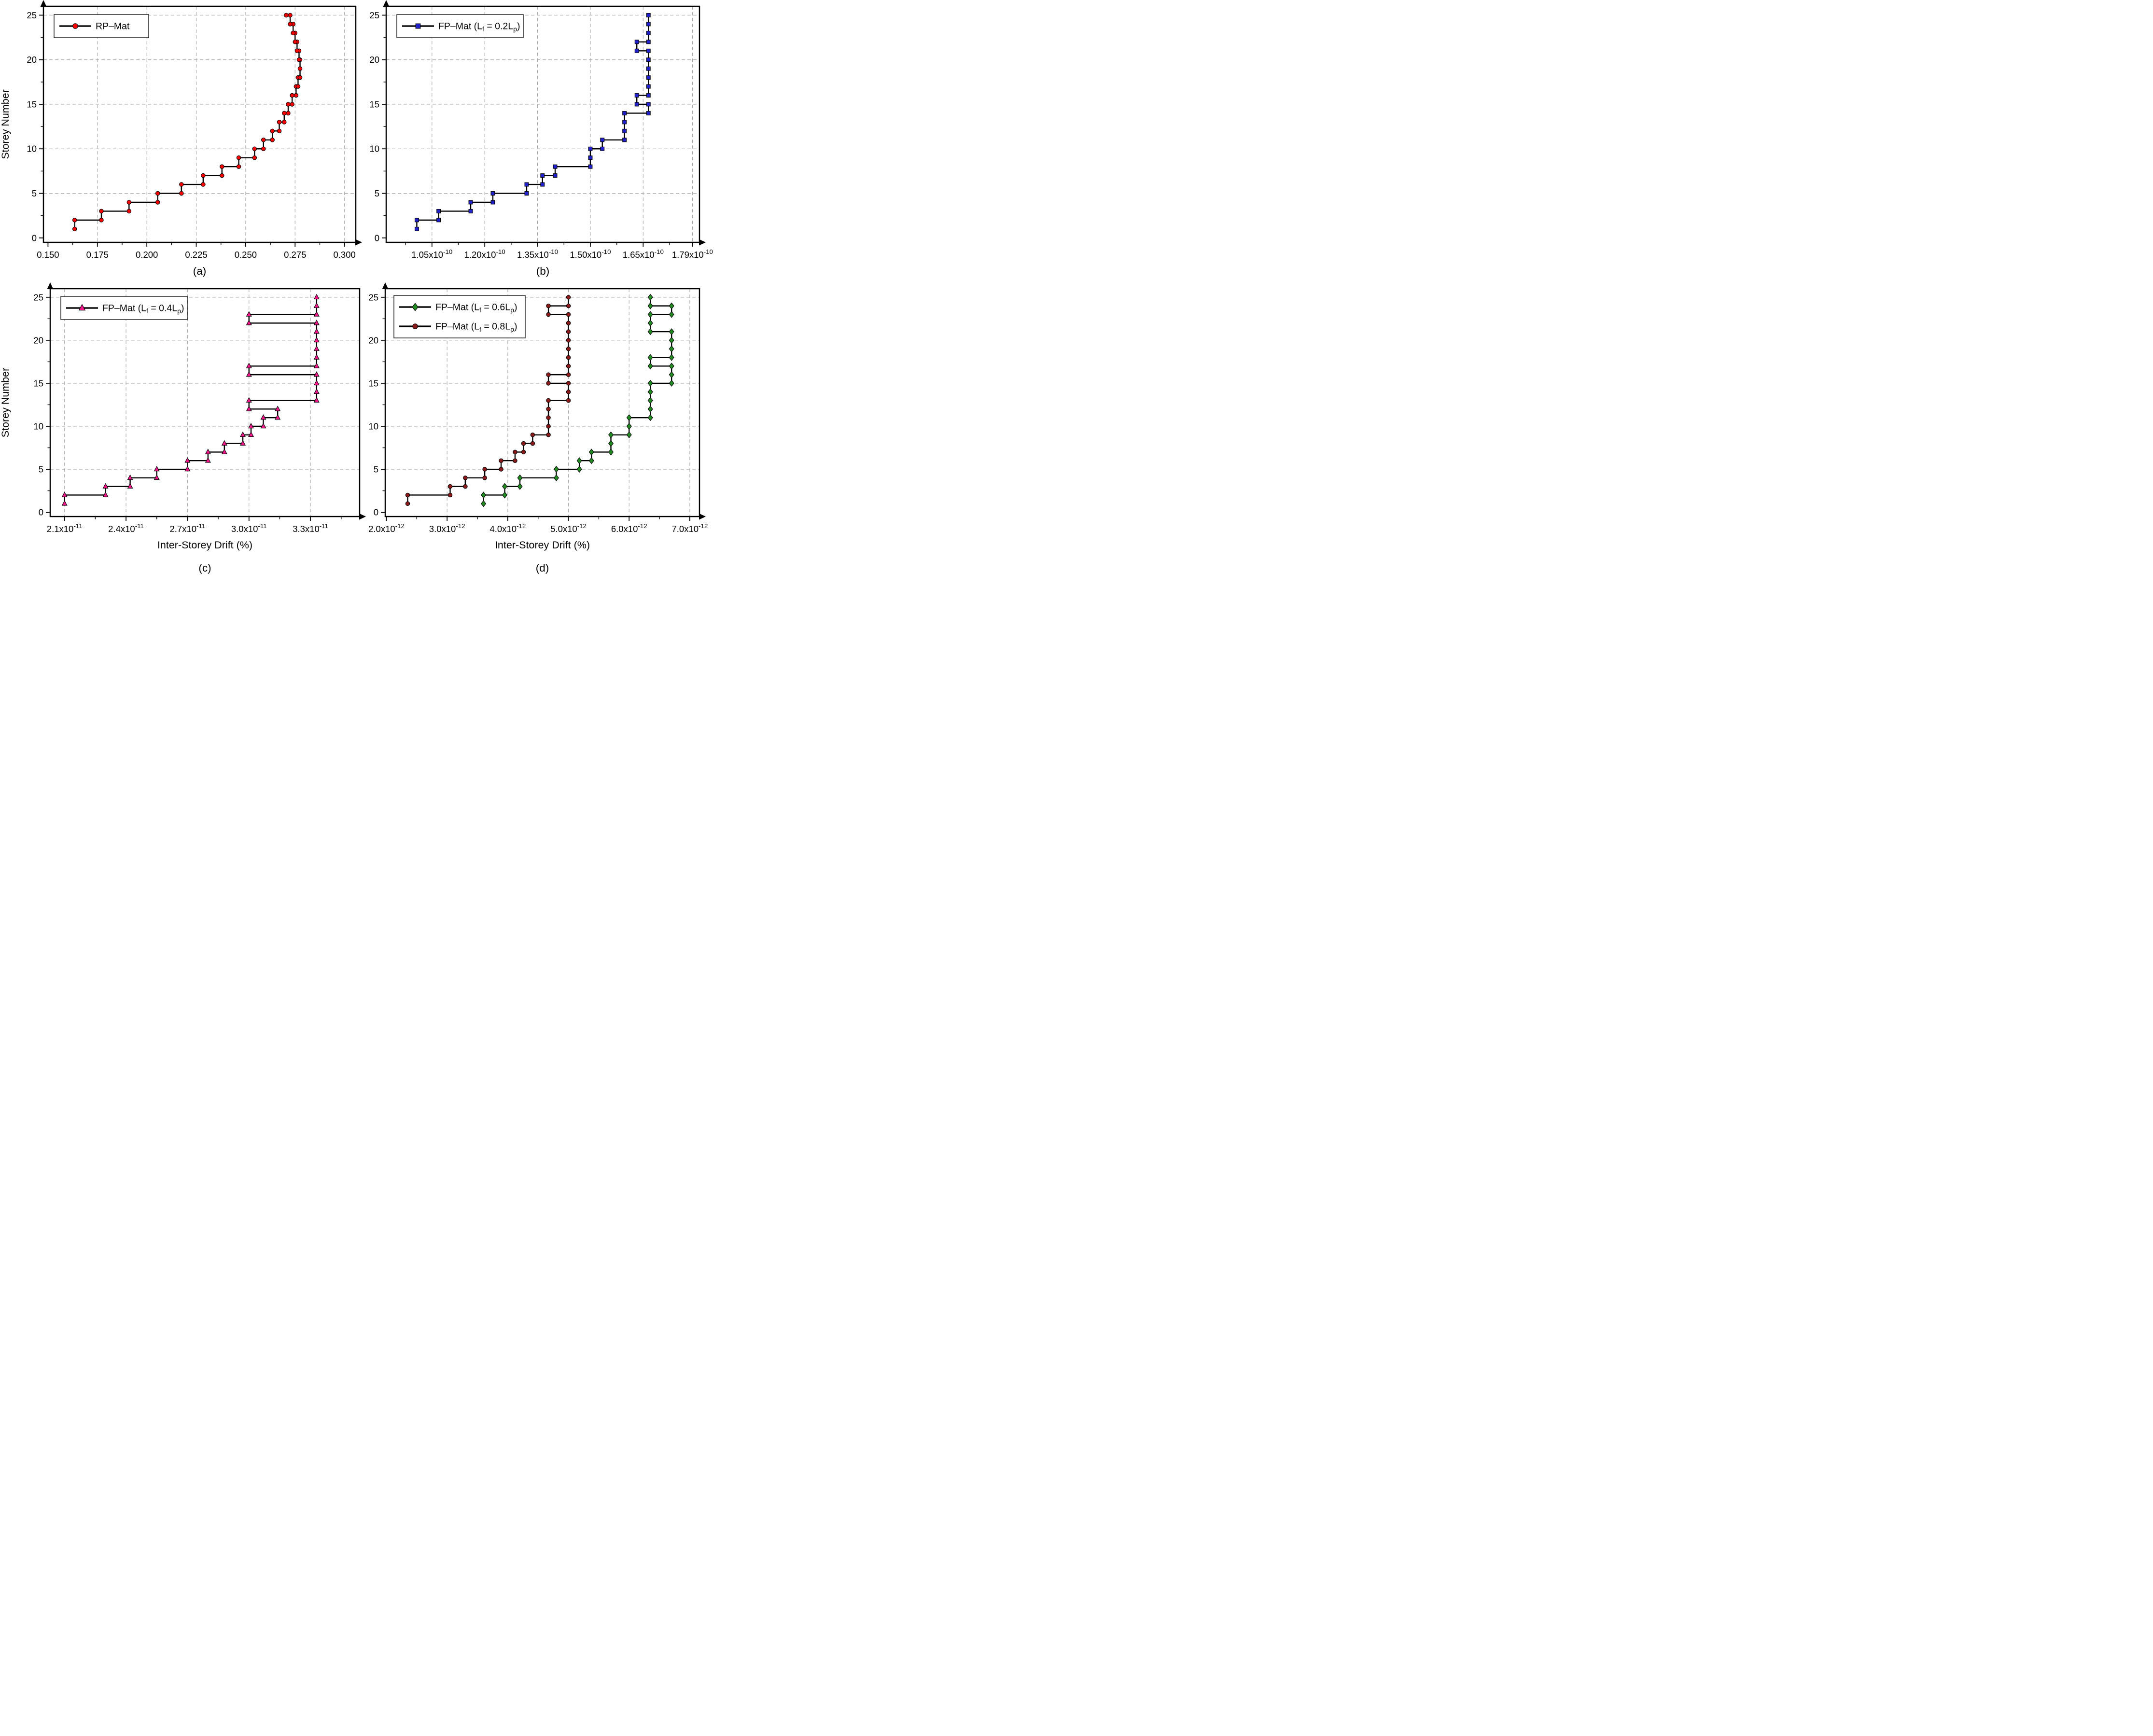 The width and height of the screenshot is (2153, 1736). I want to click on panel-a-grid, so click(199, 124).